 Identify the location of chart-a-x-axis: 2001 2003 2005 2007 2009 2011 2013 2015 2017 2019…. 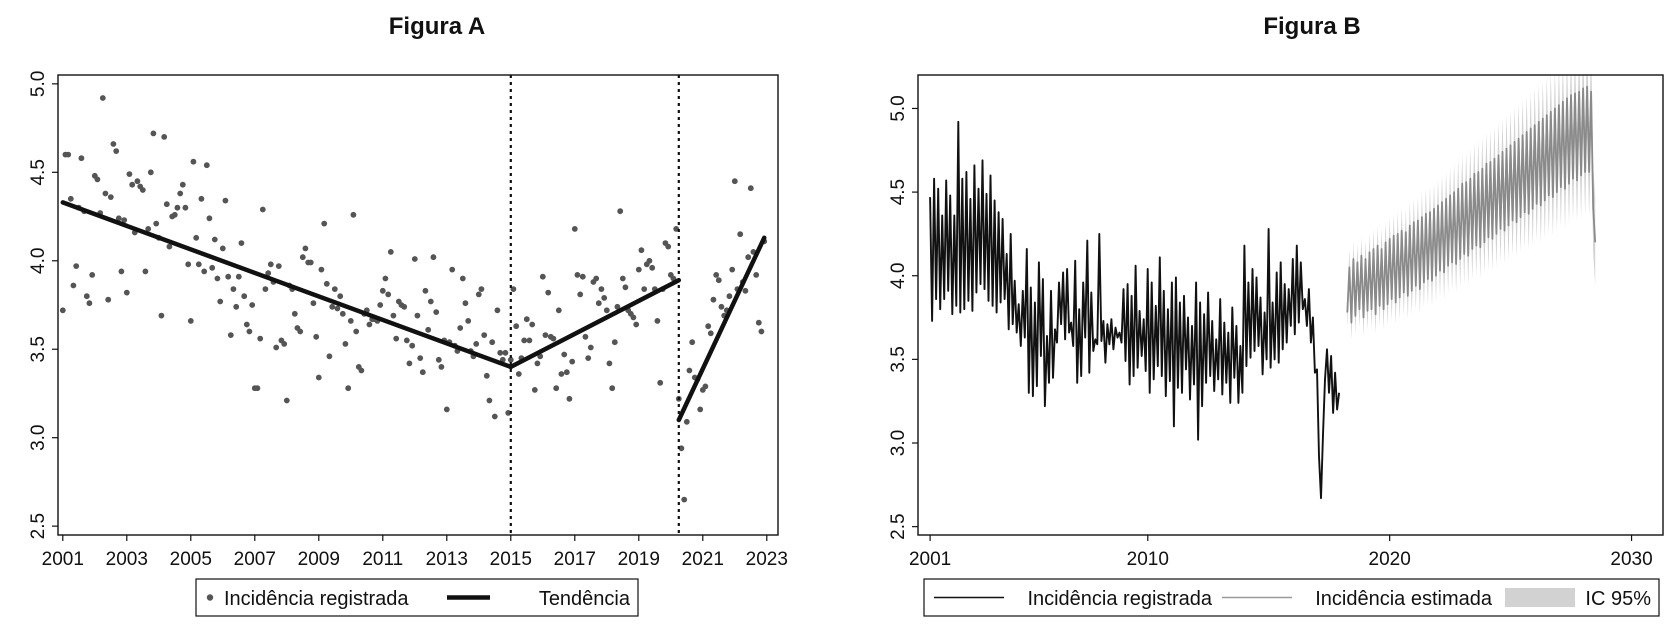
(415, 552).